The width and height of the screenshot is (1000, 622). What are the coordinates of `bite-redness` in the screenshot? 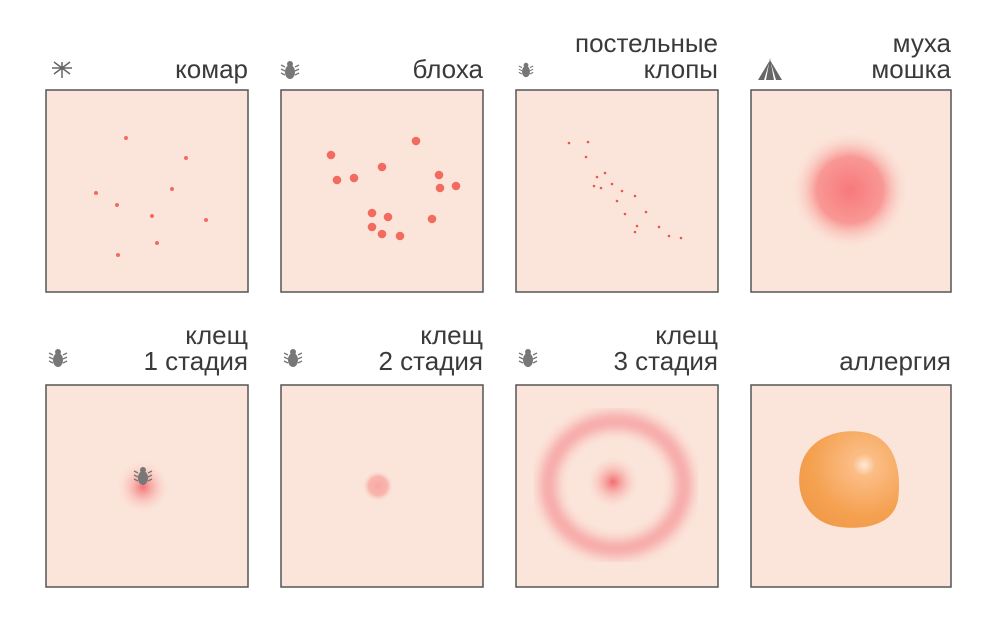 It's located at (143, 487).